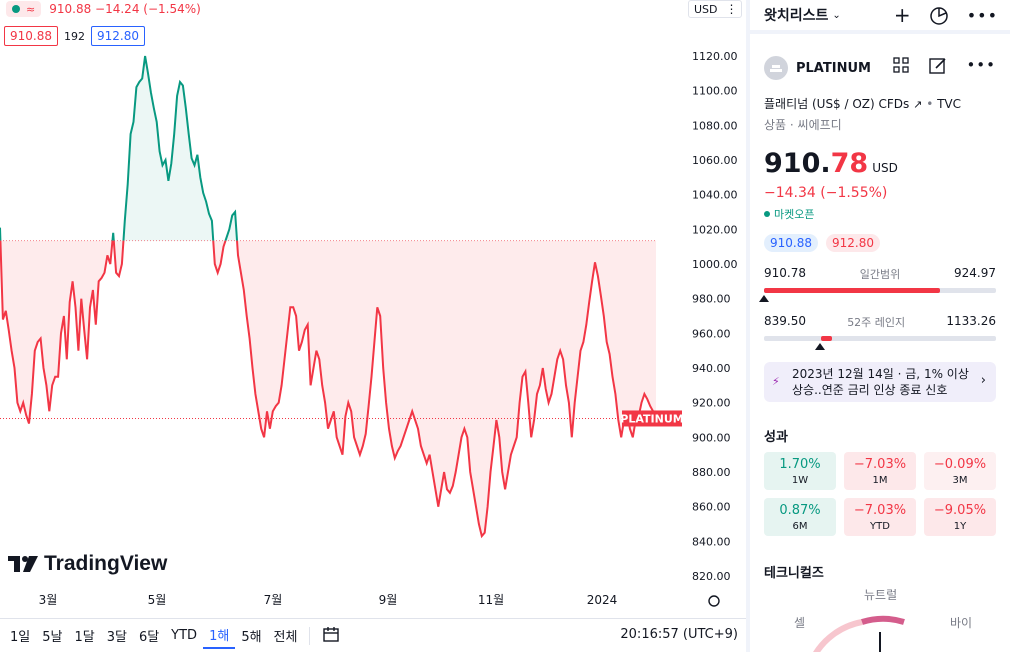 The width and height of the screenshot is (1010, 652). What do you see at coordinates (800, 526) in the screenshot?
I see `performance-label: 6M` at bounding box center [800, 526].